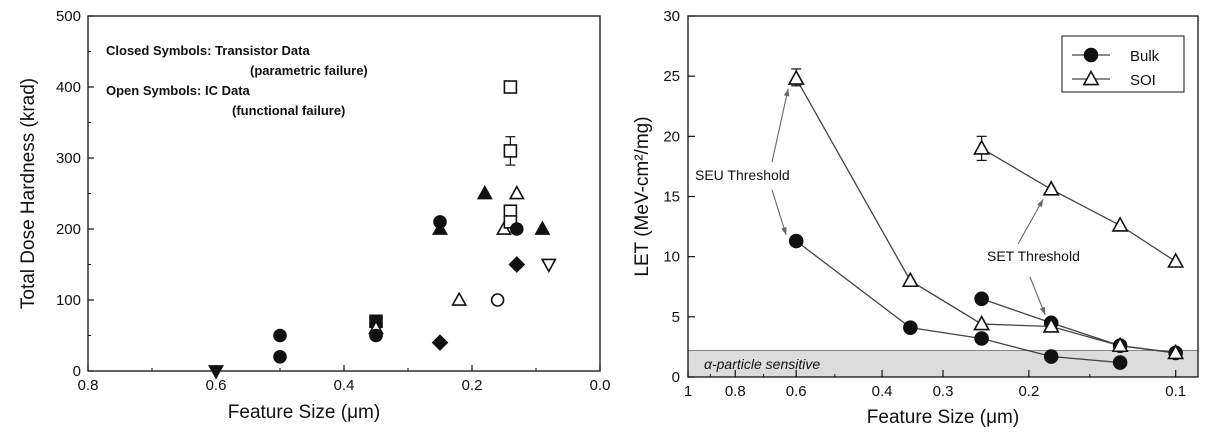 This screenshot has height=432, width=1206. I want to click on y-tick-label: 20, so click(671, 136).